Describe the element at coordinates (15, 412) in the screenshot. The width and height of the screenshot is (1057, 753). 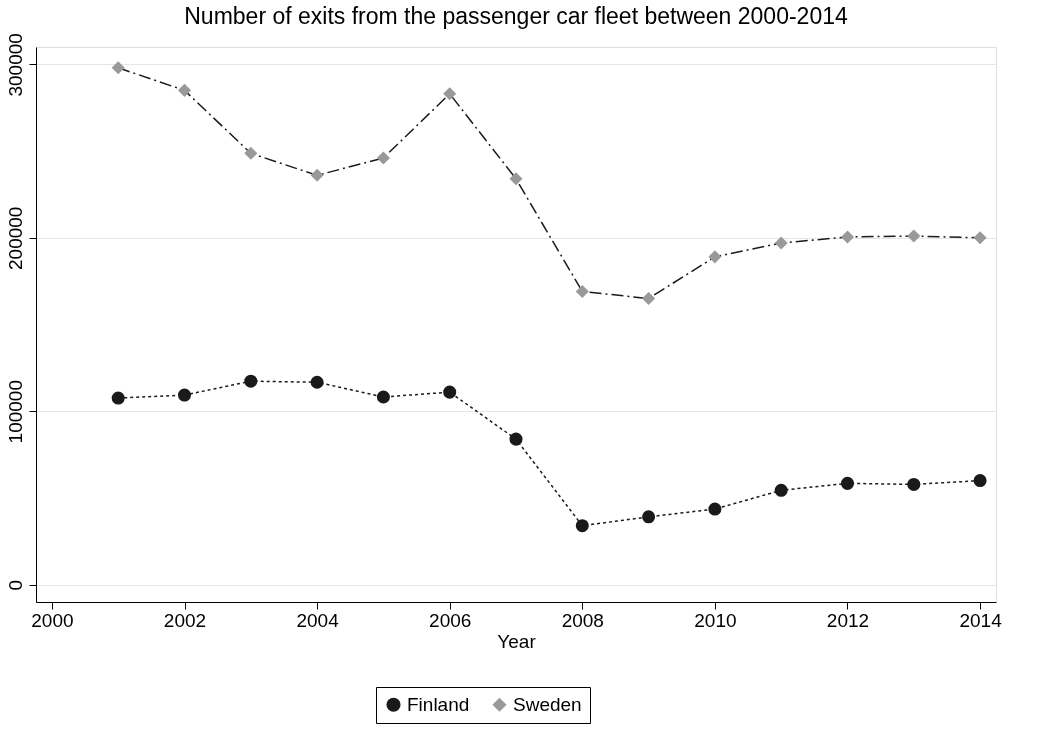
I see `y-tick-label: 100000` at that location.